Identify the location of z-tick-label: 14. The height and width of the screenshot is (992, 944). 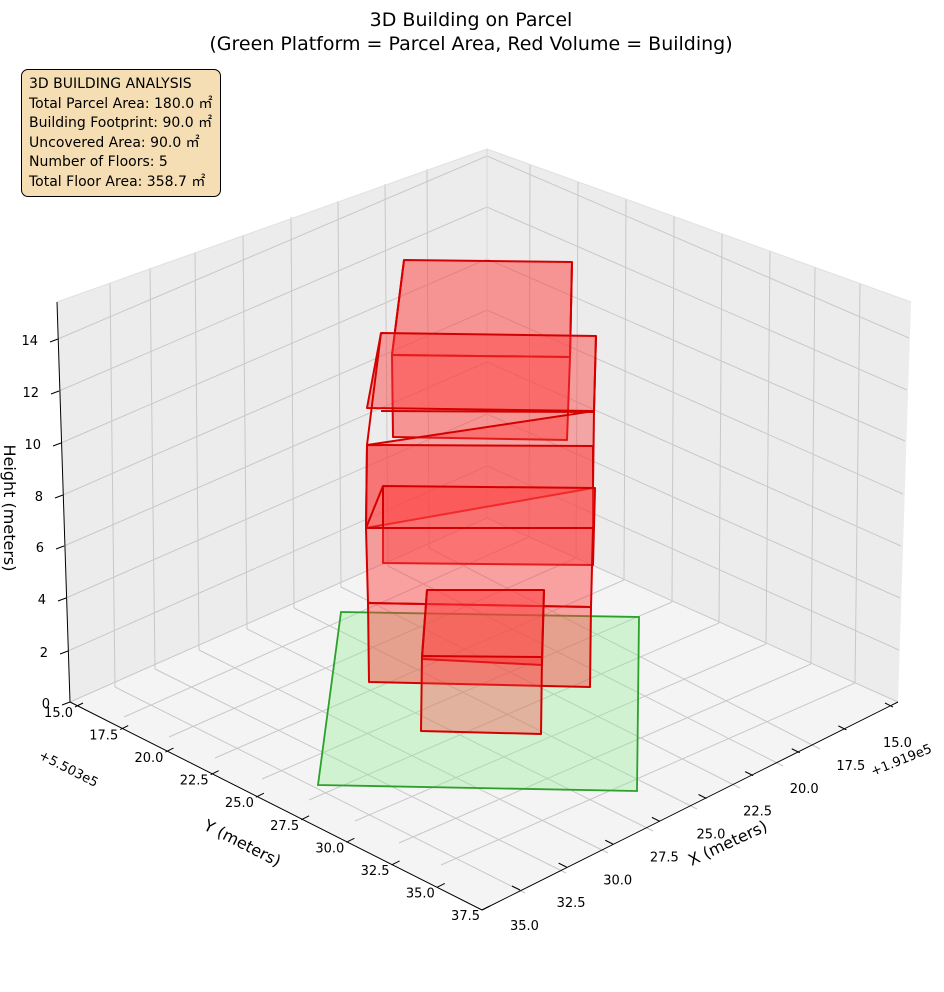
(29, 341).